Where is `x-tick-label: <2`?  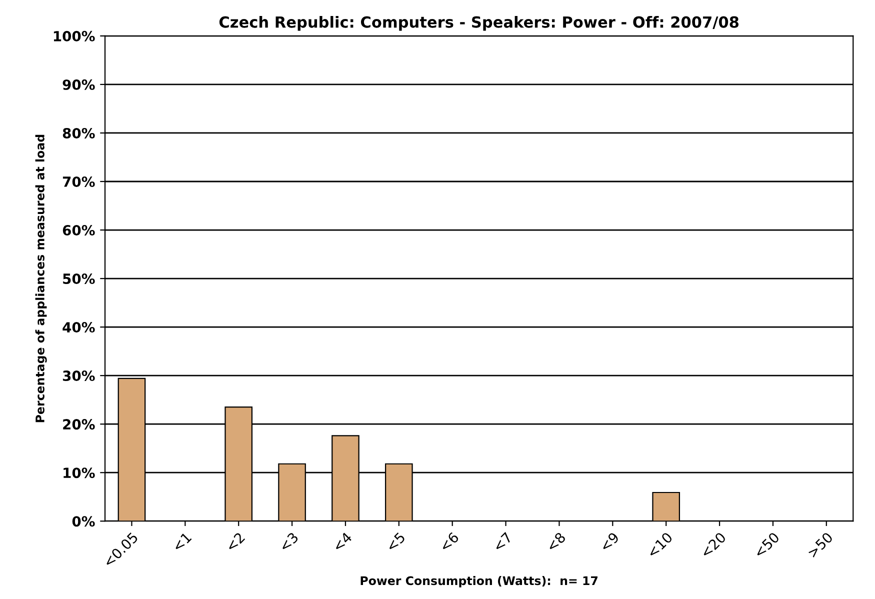
x-tick-label: <2 is located at coordinates (235, 542).